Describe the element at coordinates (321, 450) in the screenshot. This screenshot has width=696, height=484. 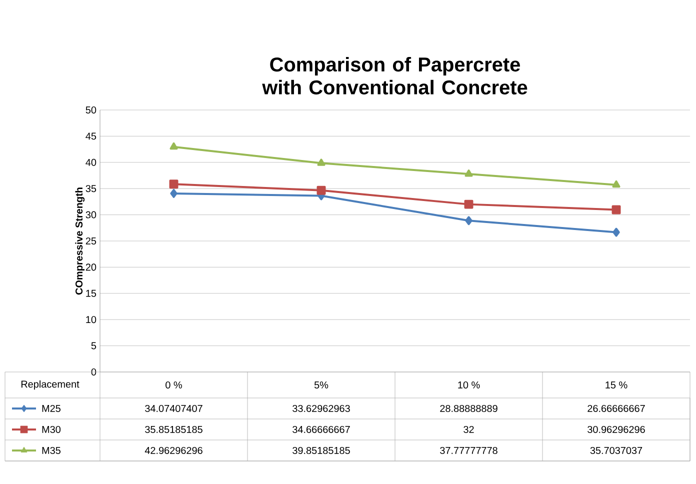
I see `data-label: 39.85185185` at that location.